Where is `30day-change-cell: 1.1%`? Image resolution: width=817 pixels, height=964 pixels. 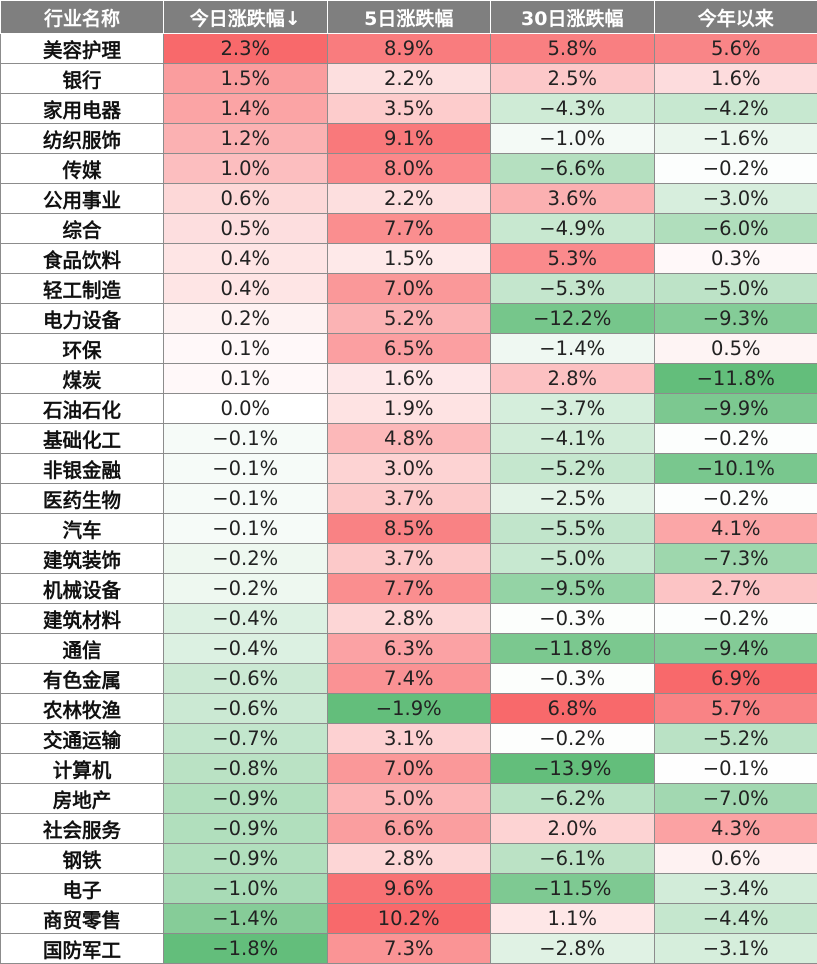
30day-change-cell: 1.1% is located at coordinates (573, 919).